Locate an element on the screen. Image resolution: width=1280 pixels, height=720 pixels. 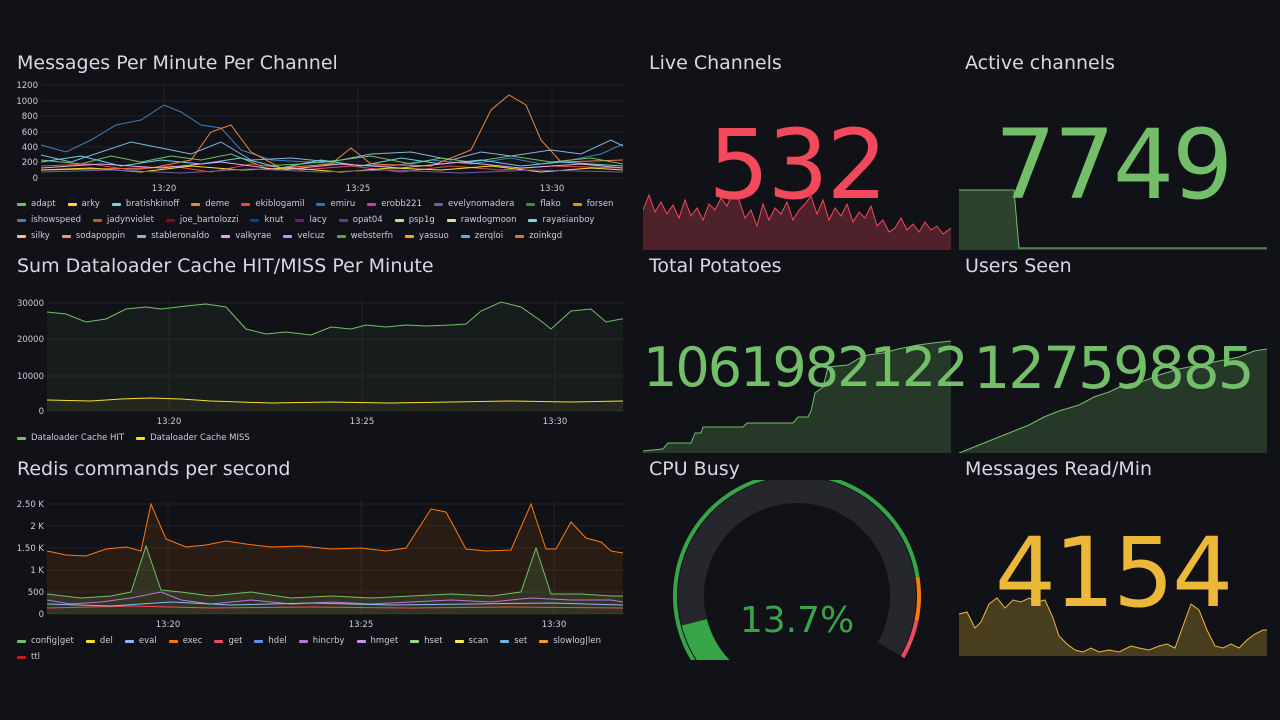
legend-item: websterfn is located at coordinates (365, 236).